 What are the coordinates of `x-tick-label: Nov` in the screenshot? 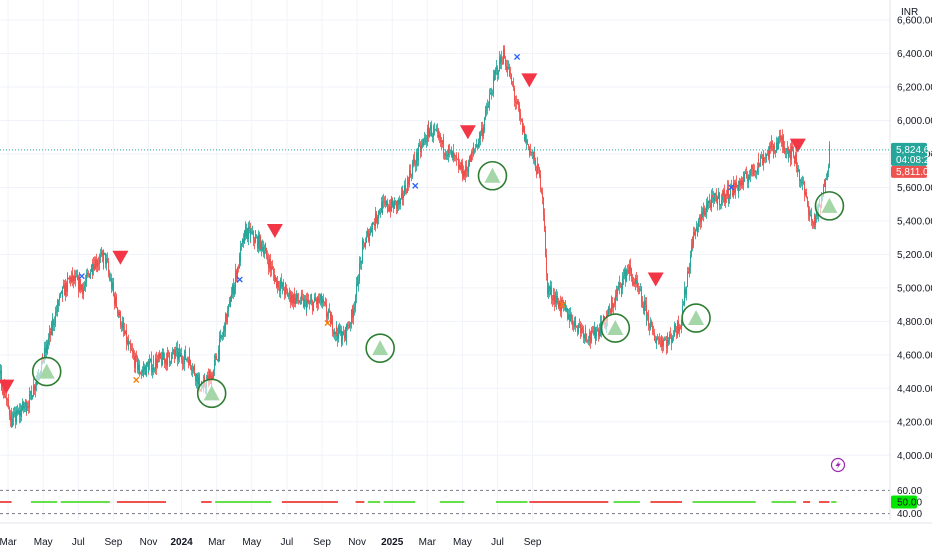 It's located at (149, 542).